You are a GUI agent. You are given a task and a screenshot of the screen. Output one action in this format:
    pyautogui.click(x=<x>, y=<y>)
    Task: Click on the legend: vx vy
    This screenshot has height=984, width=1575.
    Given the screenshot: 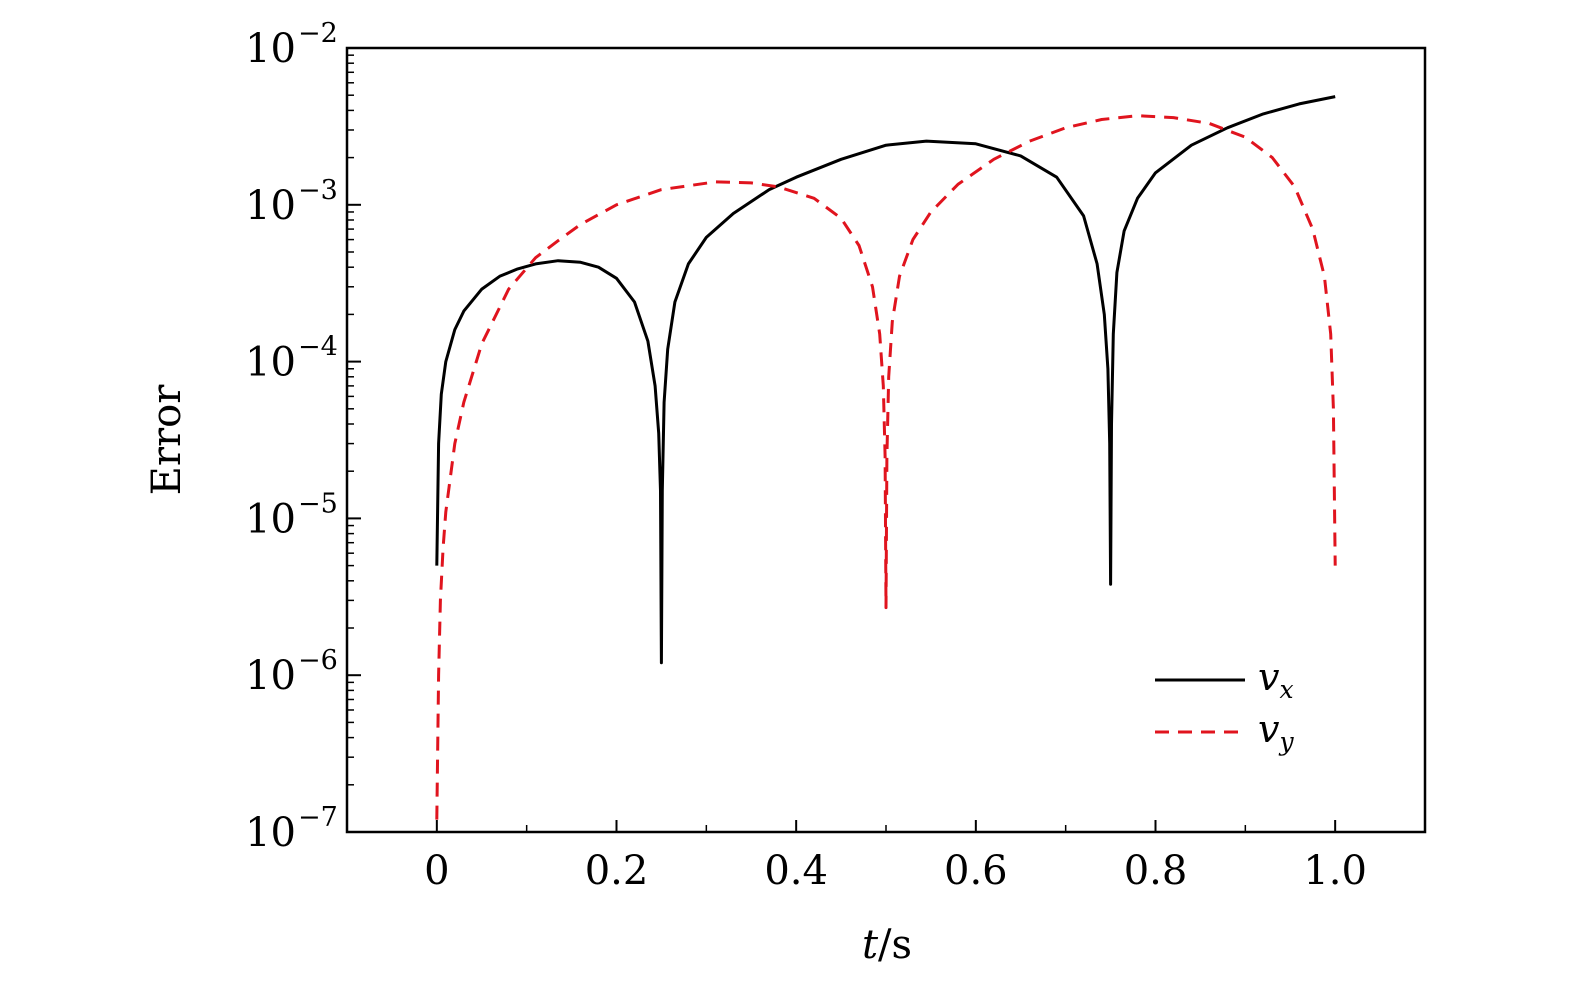 What is the action you would take?
    pyautogui.click(x=1224, y=705)
    